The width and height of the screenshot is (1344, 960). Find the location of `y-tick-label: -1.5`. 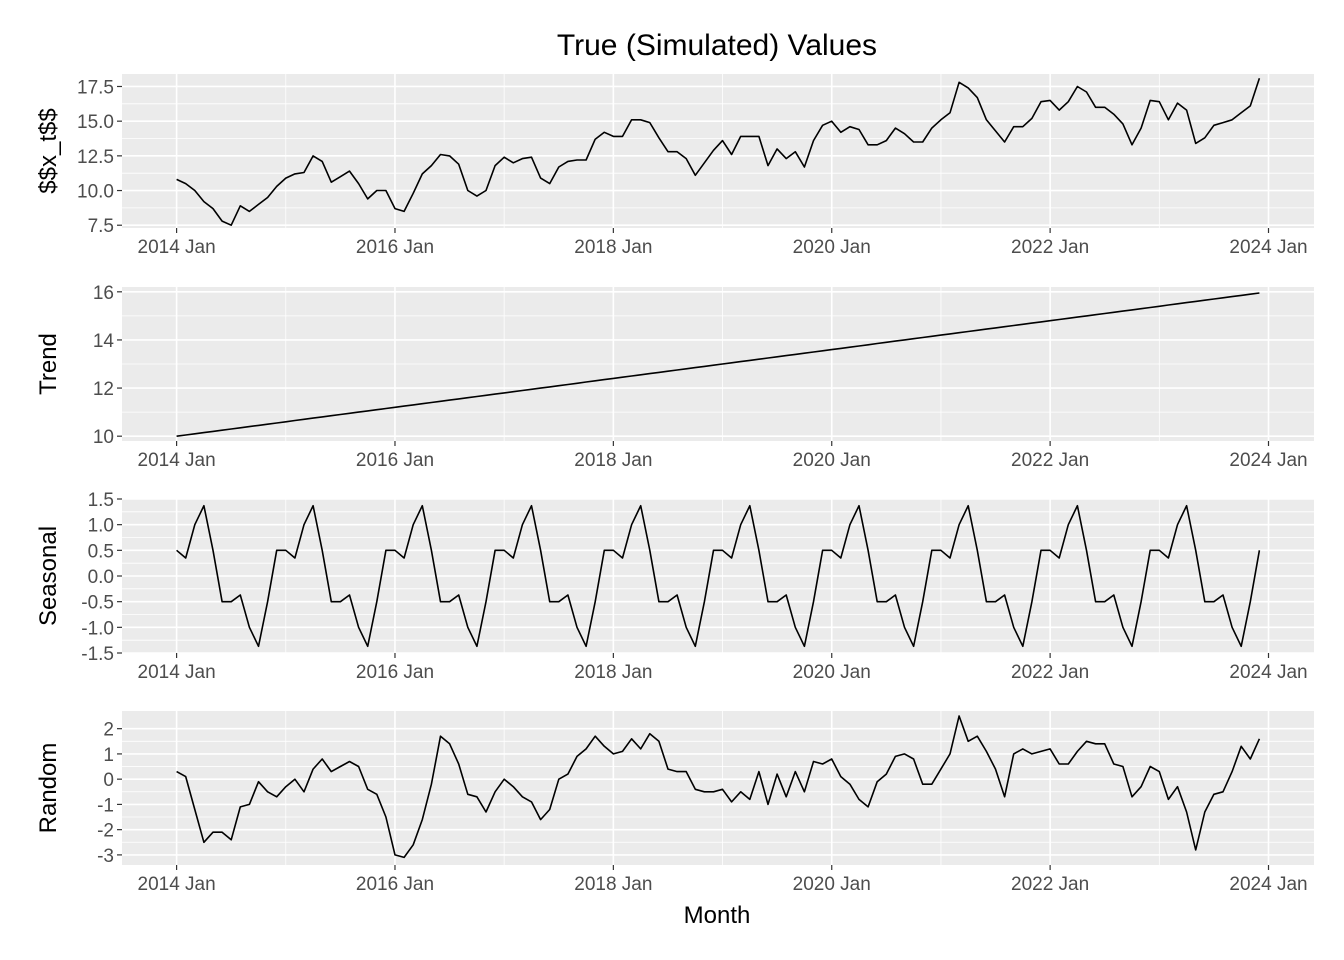

y-tick-label: -1.5 is located at coordinates (97, 654).